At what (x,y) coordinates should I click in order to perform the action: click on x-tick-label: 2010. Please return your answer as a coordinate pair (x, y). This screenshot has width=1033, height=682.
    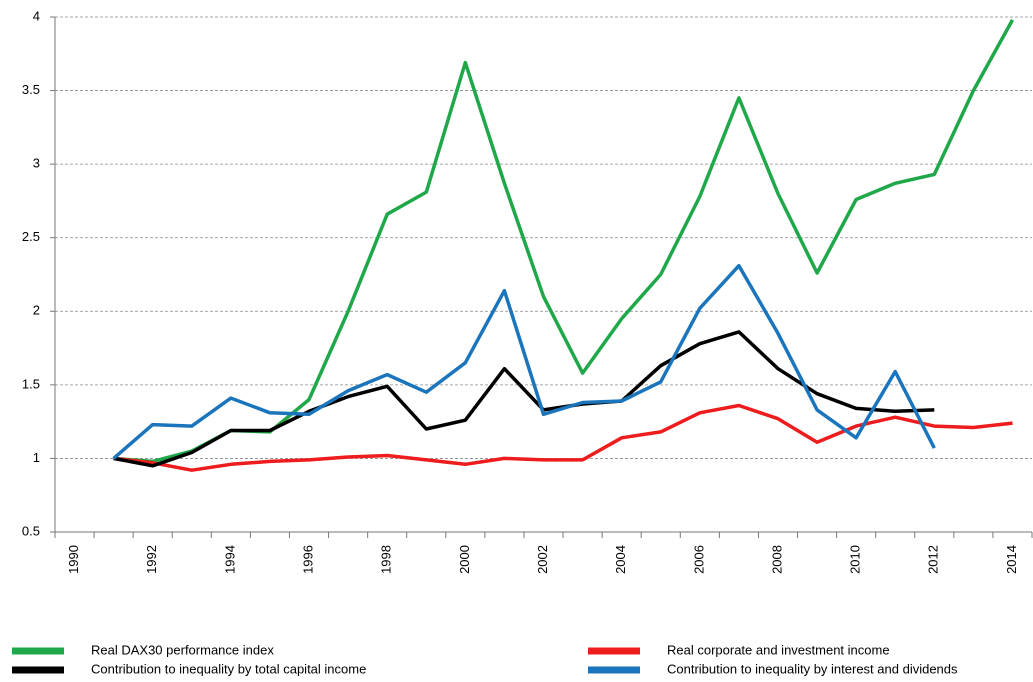
    Looking at the image, I should click on (855, 559).